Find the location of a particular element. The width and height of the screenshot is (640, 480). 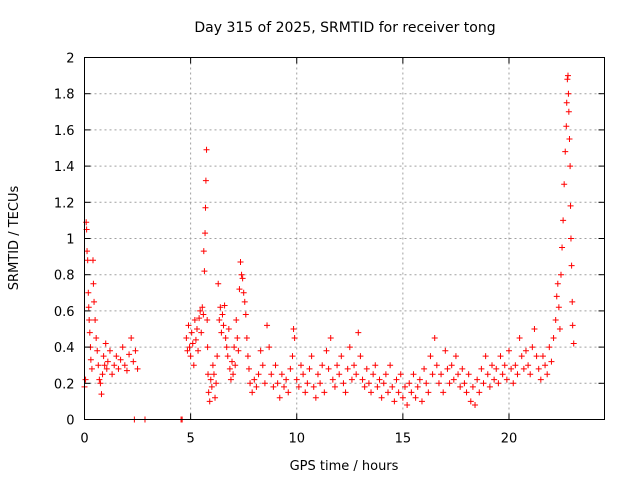

y-tick-label: 1.8 is located at coordinates (64, 95).